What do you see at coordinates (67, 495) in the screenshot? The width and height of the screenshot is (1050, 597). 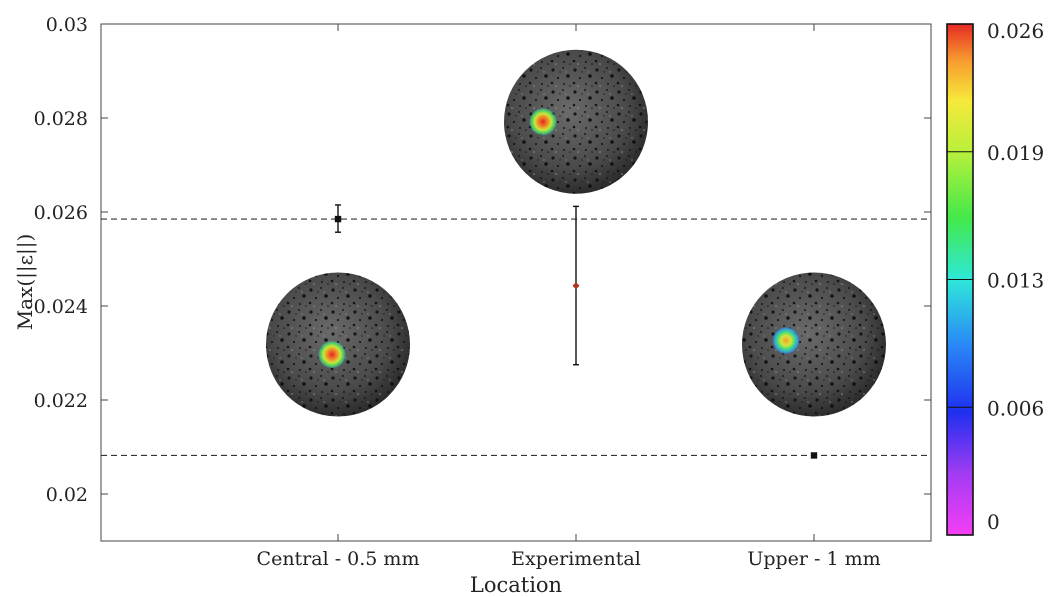 I see `y-tick-label: 0.02` at bounding box center [67, 495].